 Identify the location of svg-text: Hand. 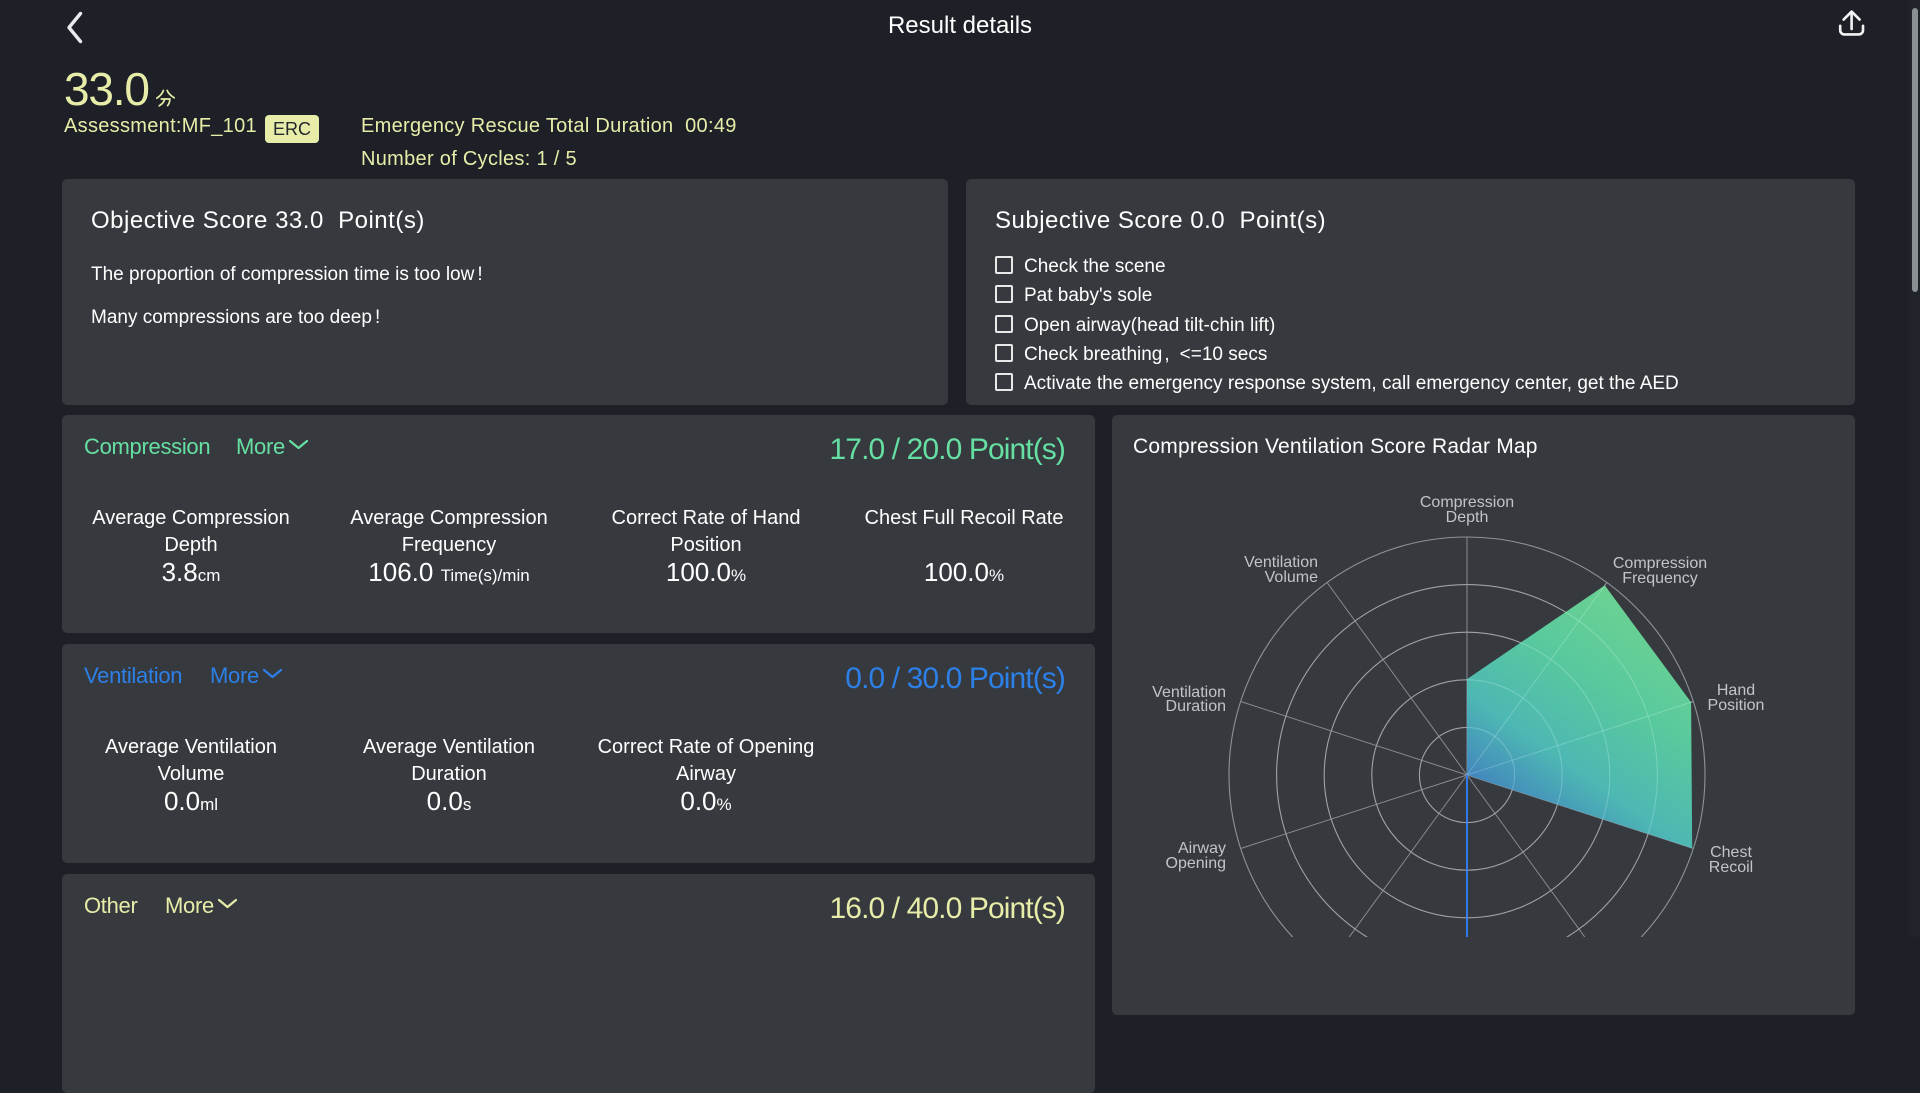
(1736, 690).